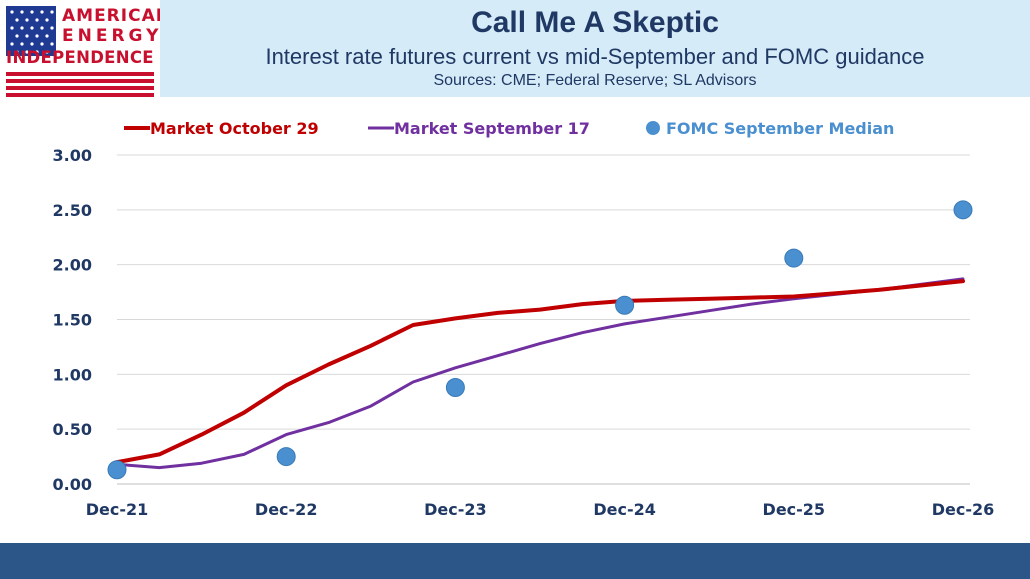 The width and height of the screenshot is (1030, 579). I want to click on legend-label: Market September 17, so click(492, 128).